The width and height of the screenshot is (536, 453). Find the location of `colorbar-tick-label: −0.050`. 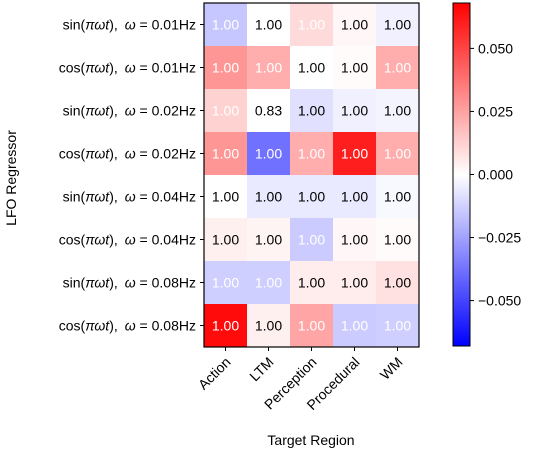

colorbar-tick-label: −0.050 is located at coordinates (499, 301).